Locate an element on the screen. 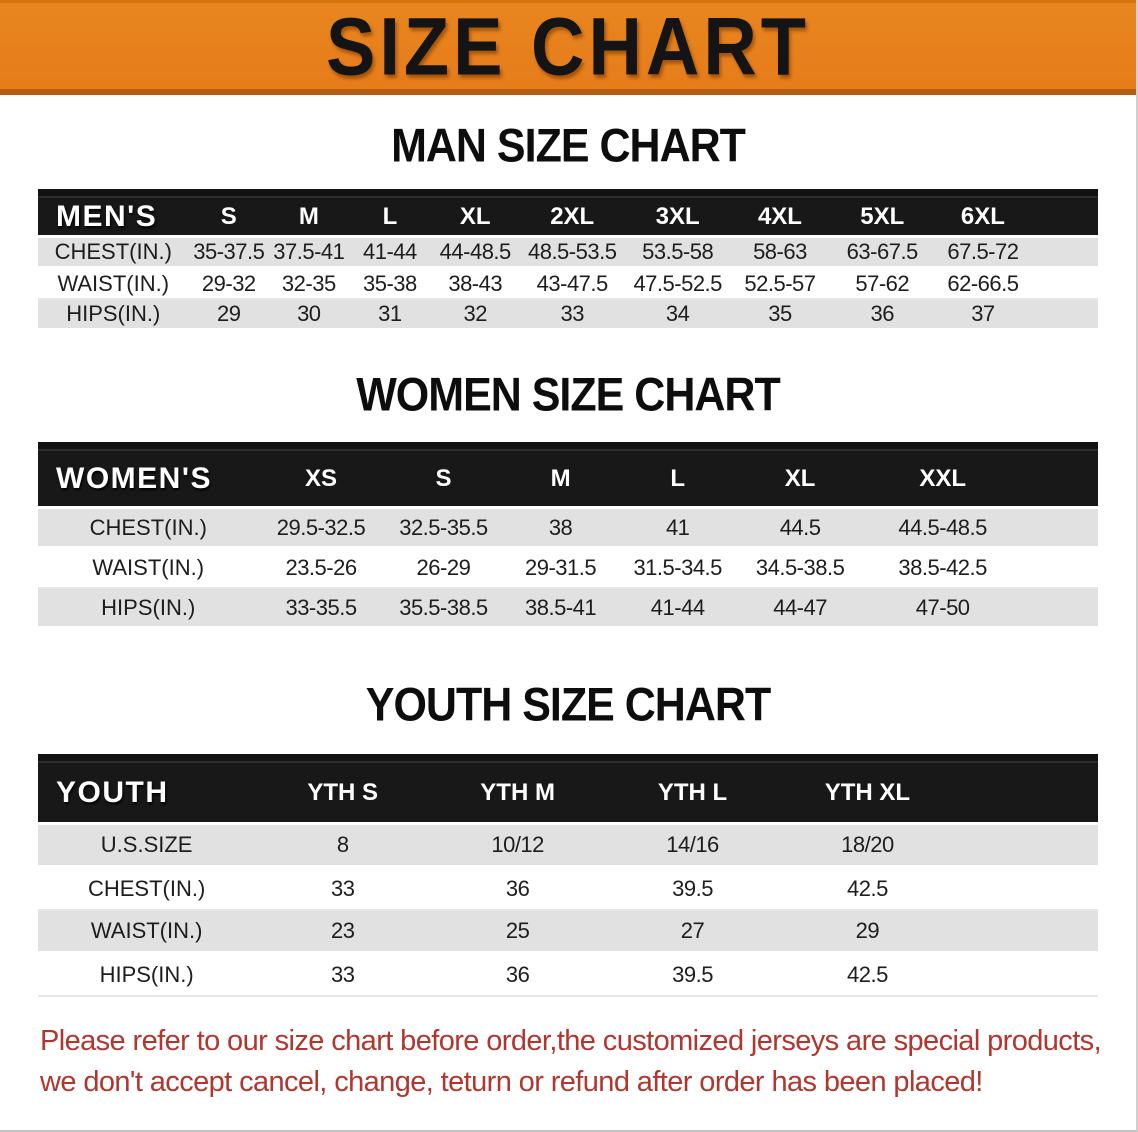 This screenshot has width=1138, height=1132. cell: 29-32 is located at coordinates (229, 284).